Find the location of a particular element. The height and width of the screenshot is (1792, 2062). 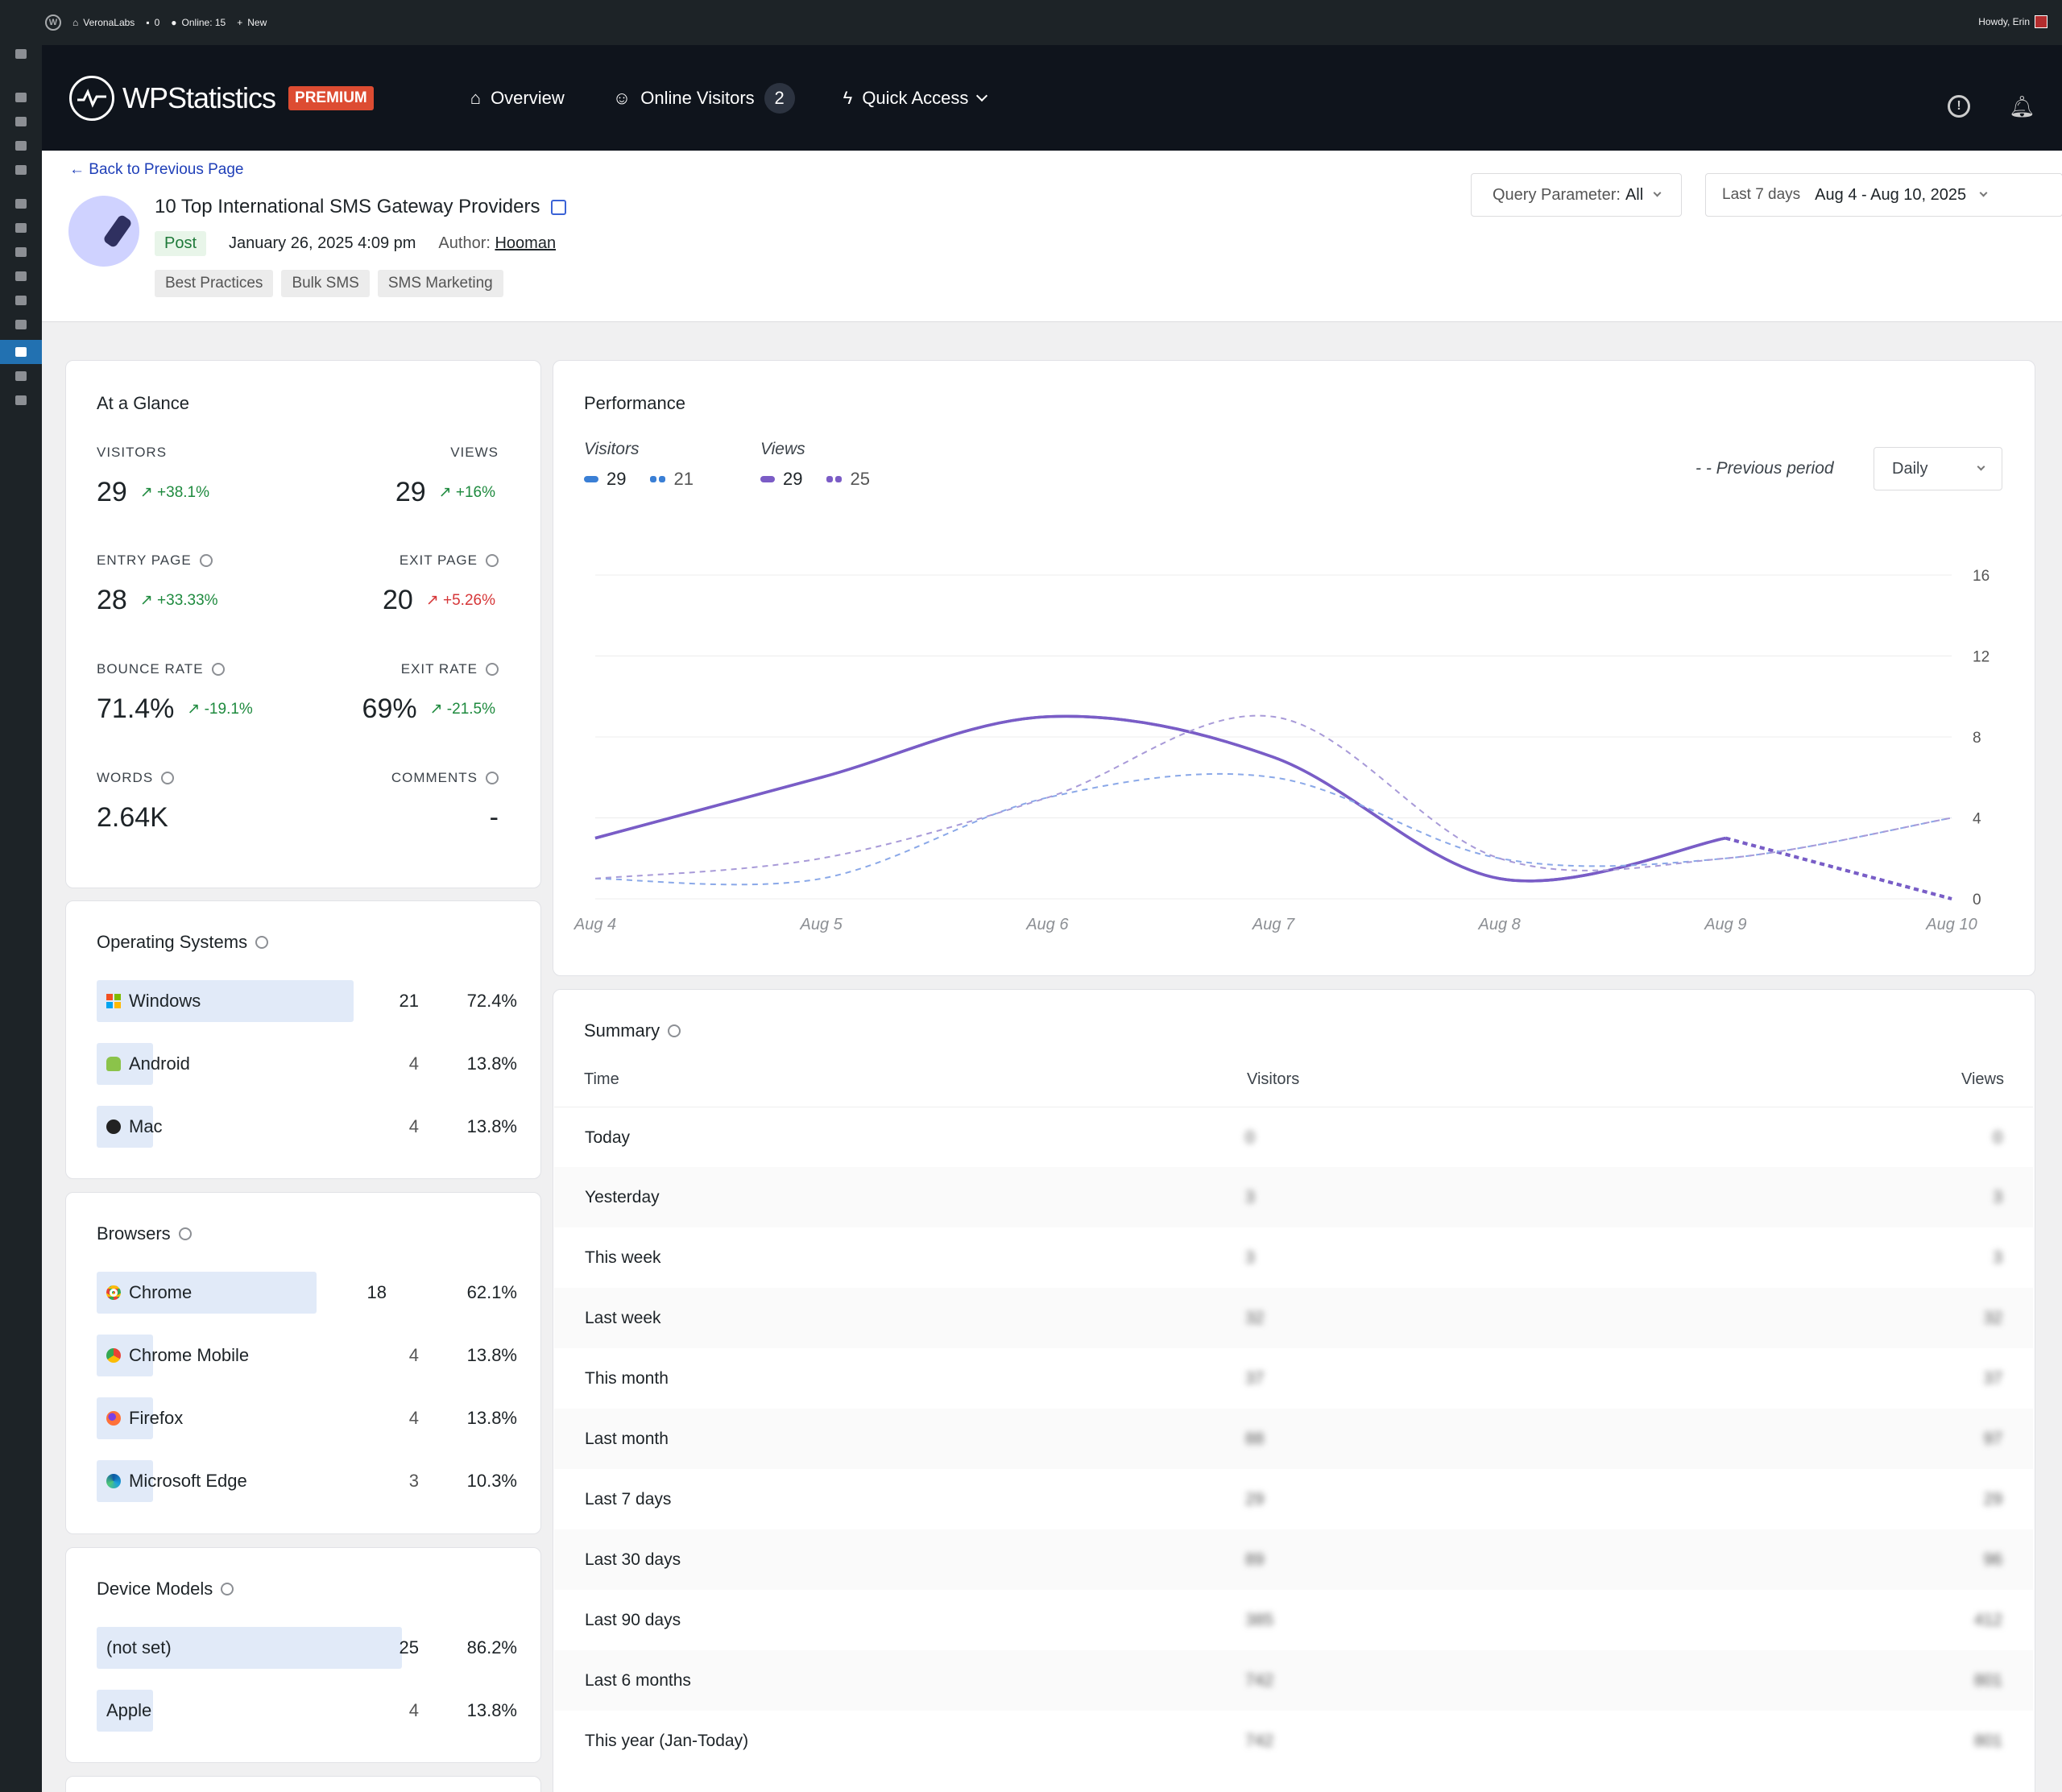

row-views: 97 is located at coordinates (1992, 1439).